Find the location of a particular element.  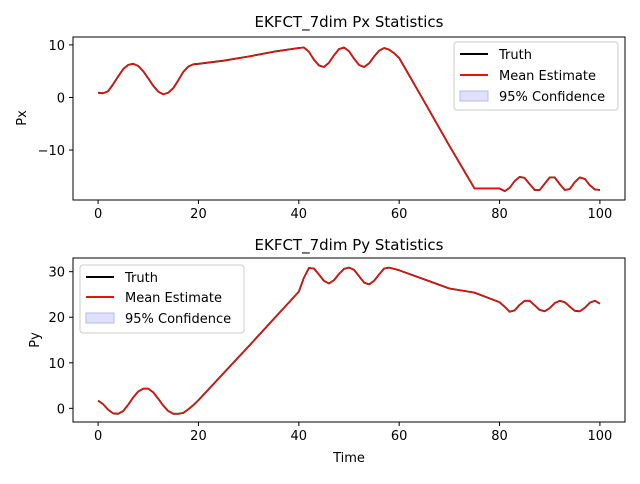

px-x-tick-label: 0 is located at coordinates (98, 214).